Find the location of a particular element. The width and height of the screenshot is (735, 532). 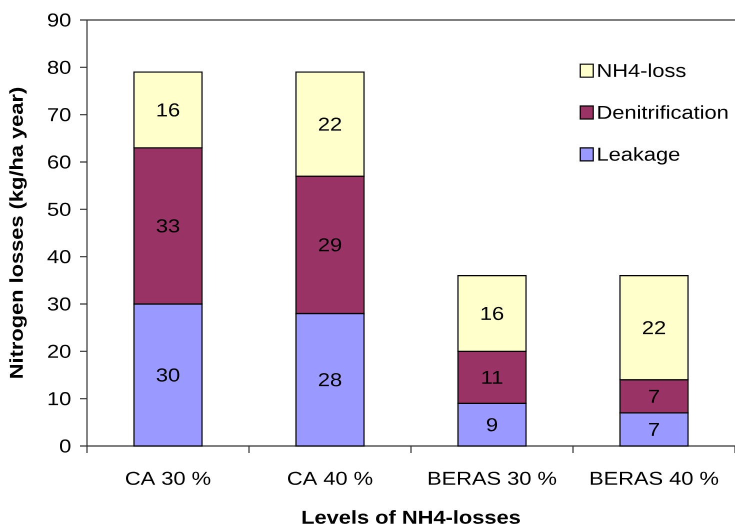

y-tick-label: 80 is located at coordinates (59, 67).